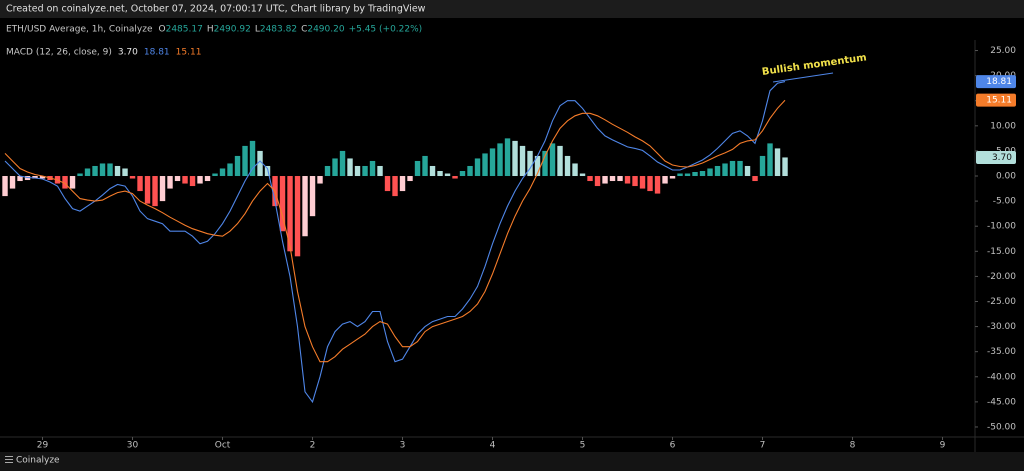 The image size is (1024, 471). I want to click on y-tick-label: 0.00, so click(1006, 177).